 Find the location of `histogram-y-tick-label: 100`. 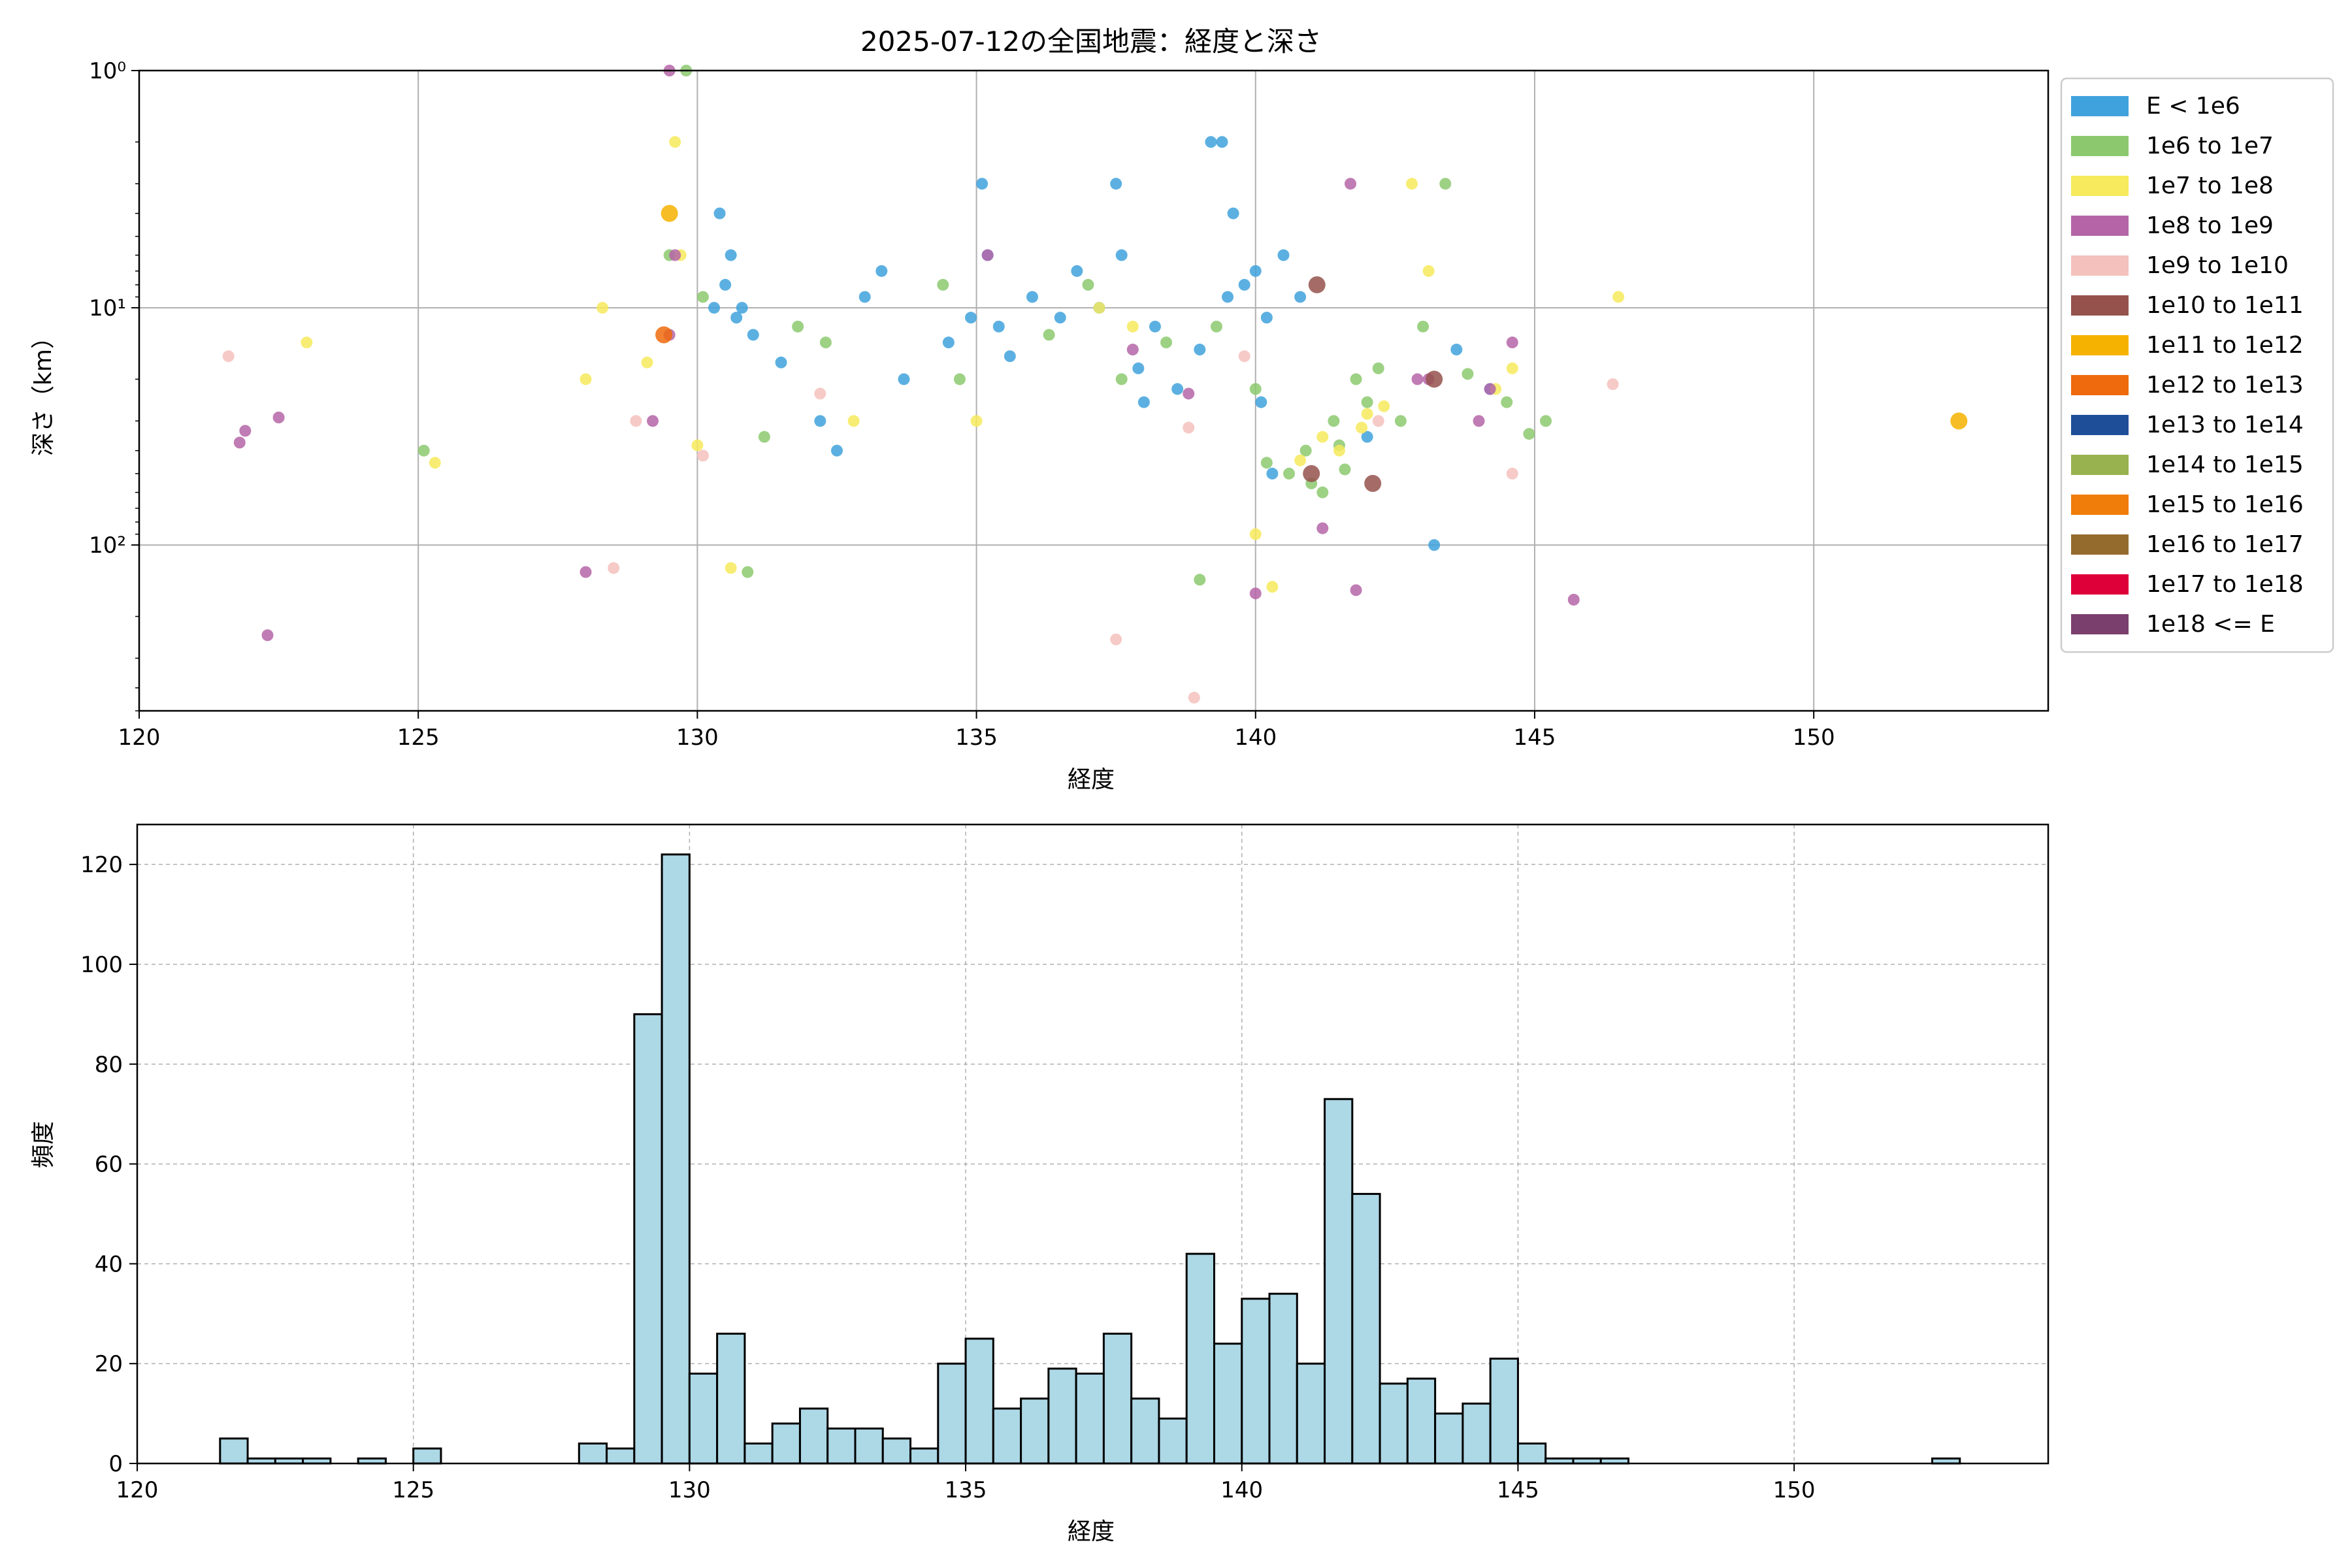

histogram-y-tick-label: 100 is located at coordinates (101, 965).